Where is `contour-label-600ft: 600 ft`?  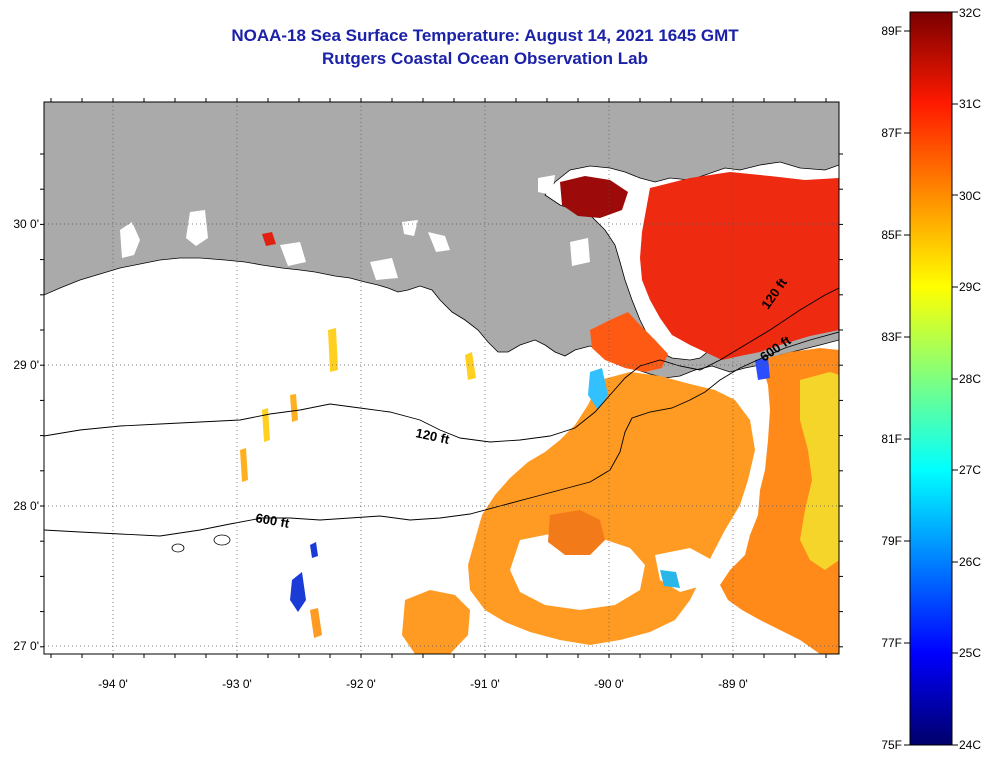
contour-label-600ft: 600 ft is located at coordinates (272, 520).